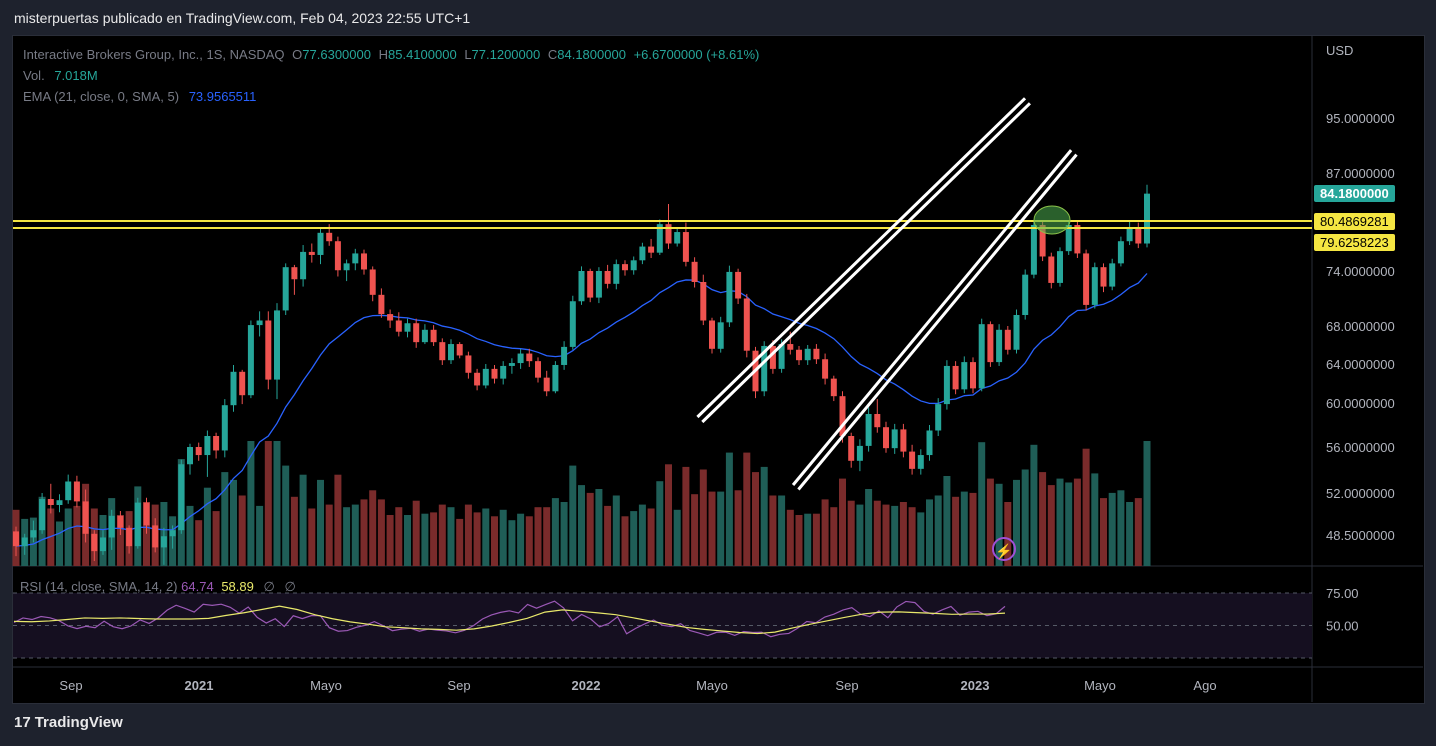 The height and width of the screenshot is (746, 1436). I want to click on y-tick-label: 95.0000000, so click(1360, 118).